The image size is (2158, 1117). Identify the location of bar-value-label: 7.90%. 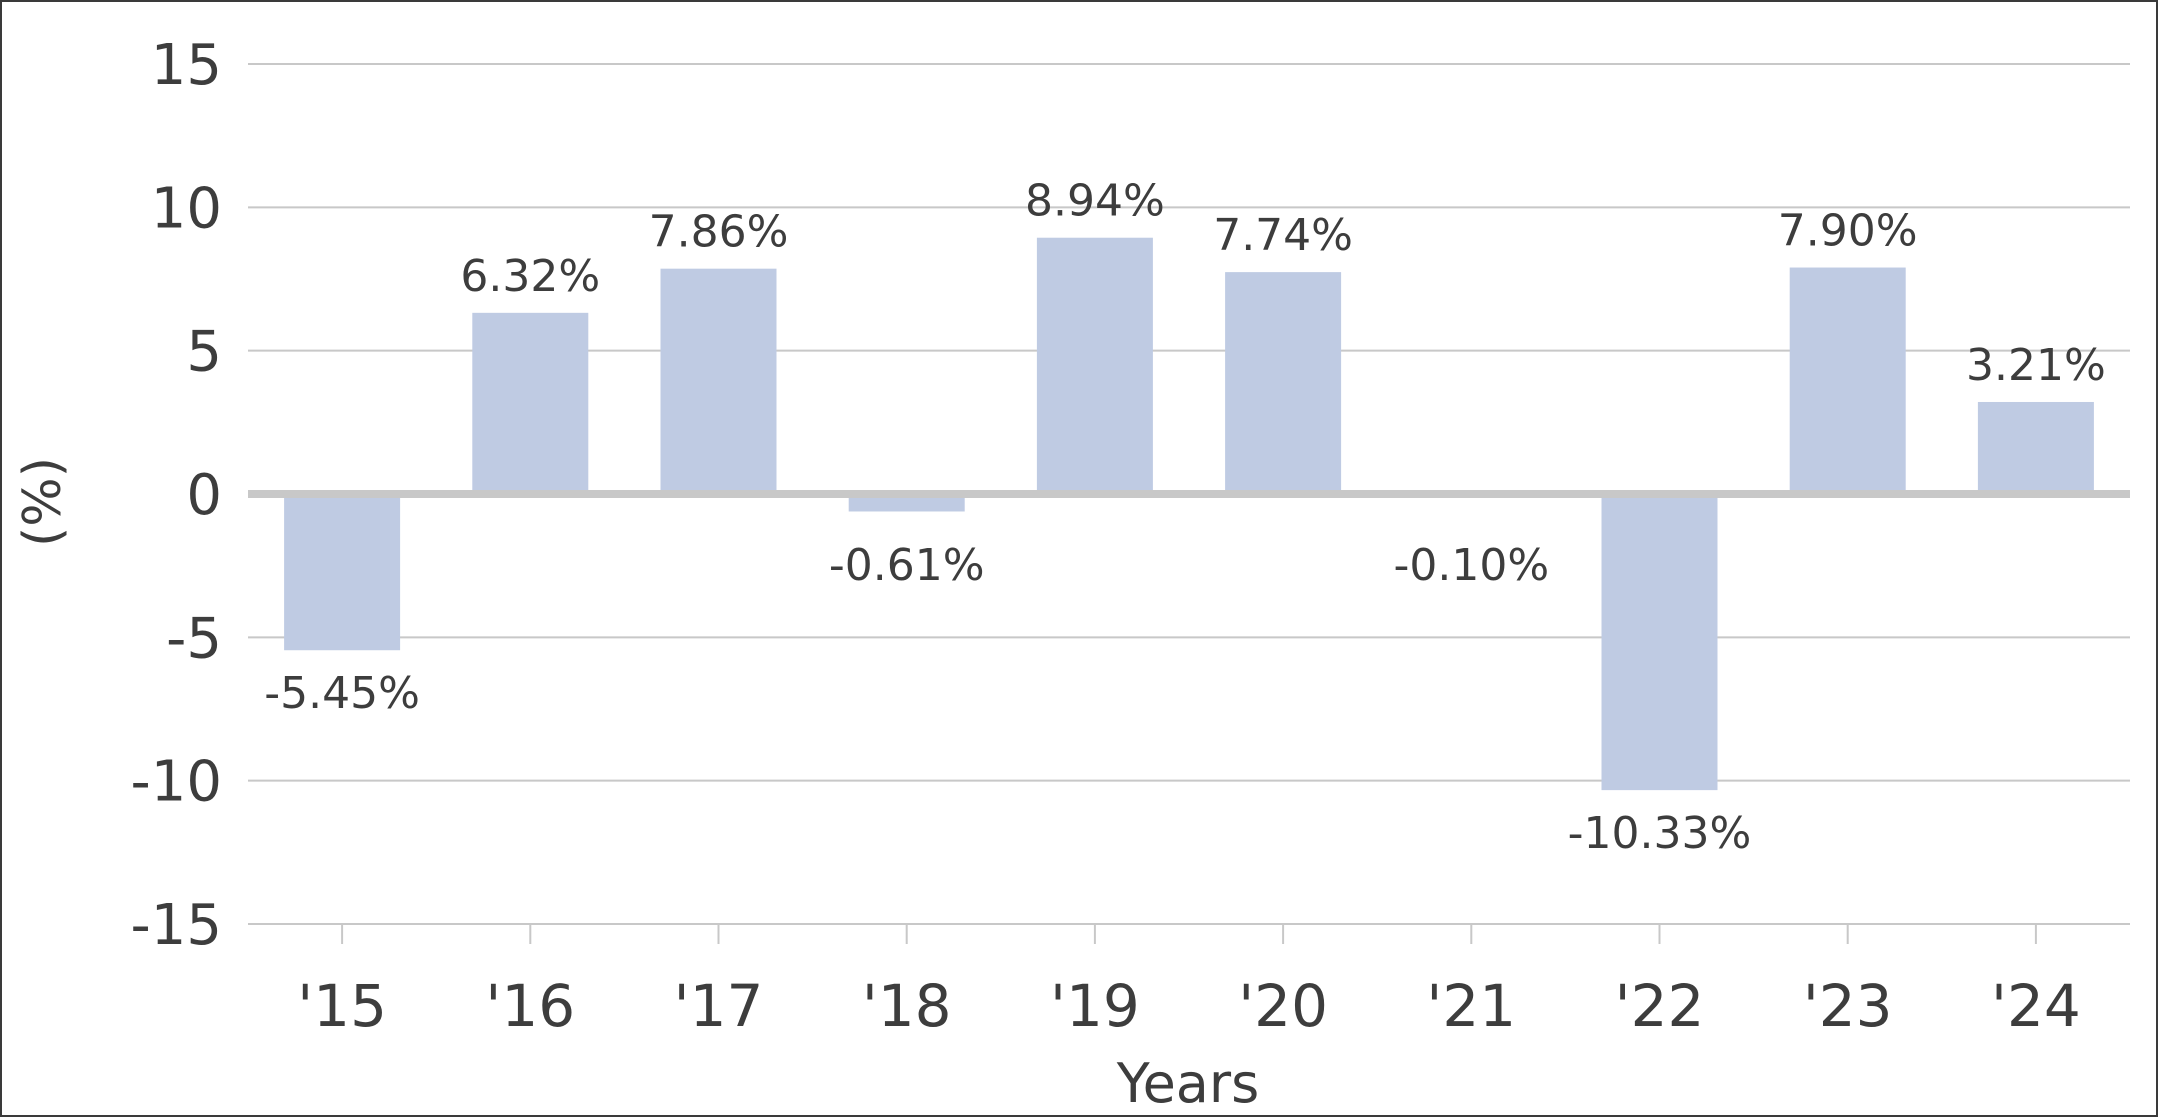
(1848, 231).